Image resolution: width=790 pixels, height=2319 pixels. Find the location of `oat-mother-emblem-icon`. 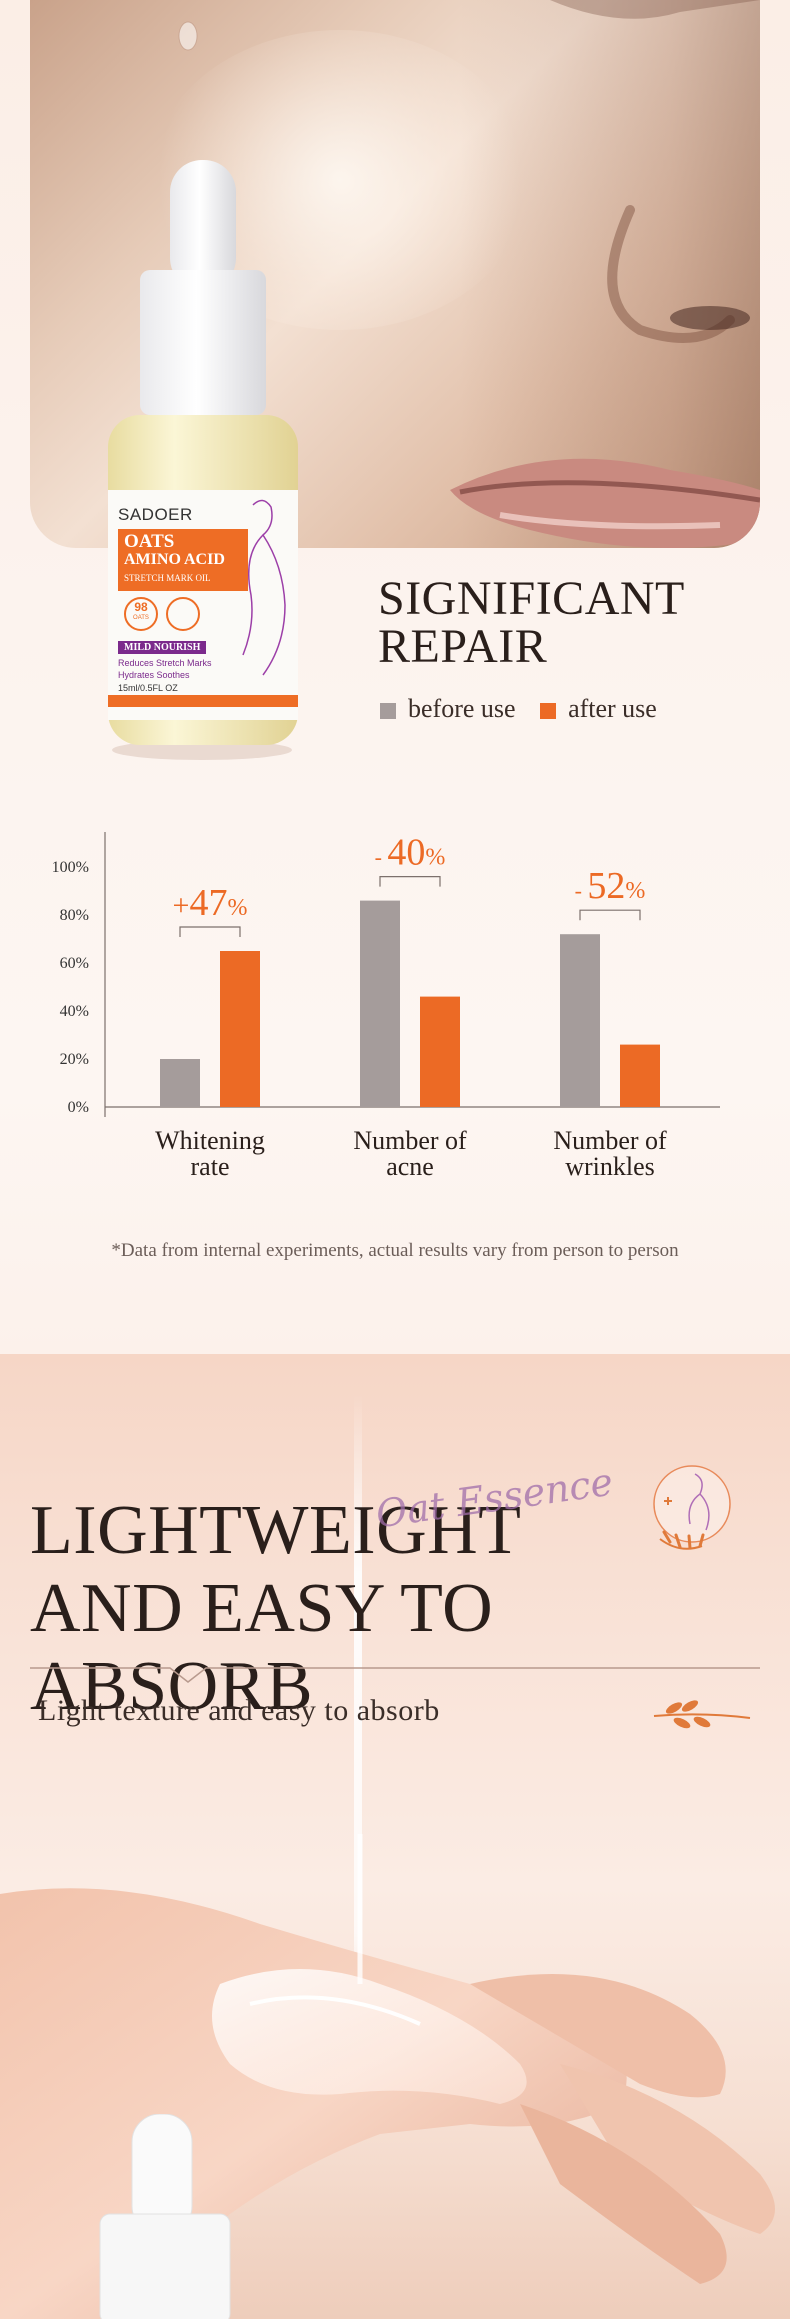

oat-mother-emblem-icon is located at coordinates (692, 1507).